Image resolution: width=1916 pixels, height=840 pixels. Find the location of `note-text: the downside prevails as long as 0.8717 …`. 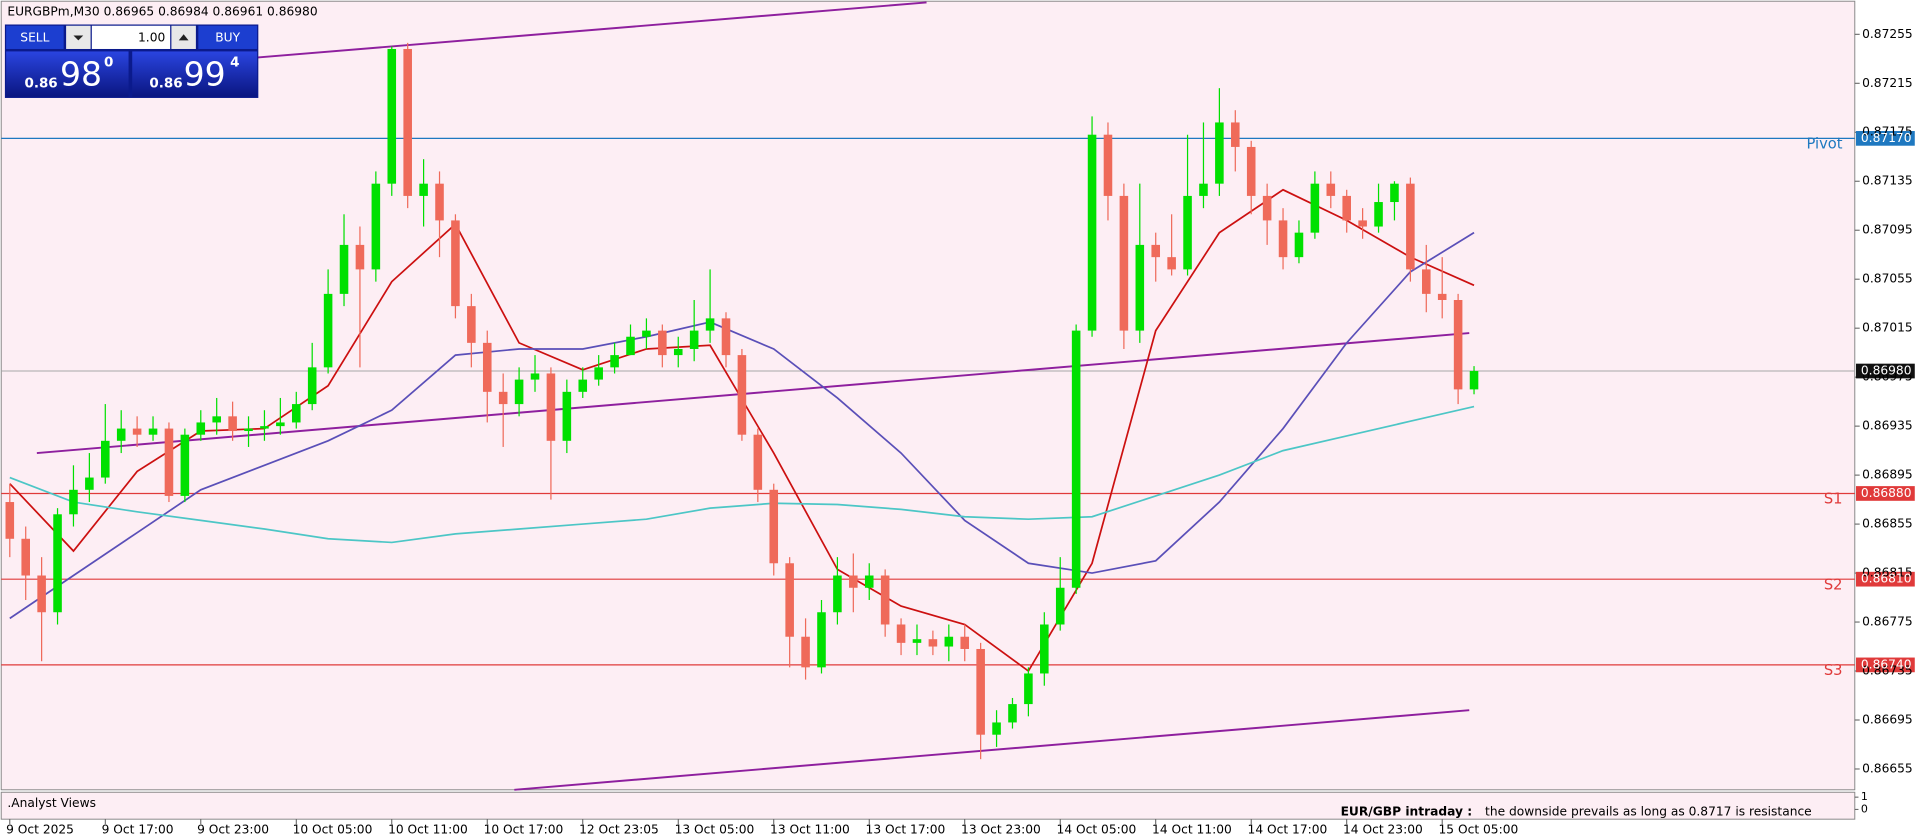

note-text: the downside prevails as long as 0.8717 … is located at coordinates (1648, 811).